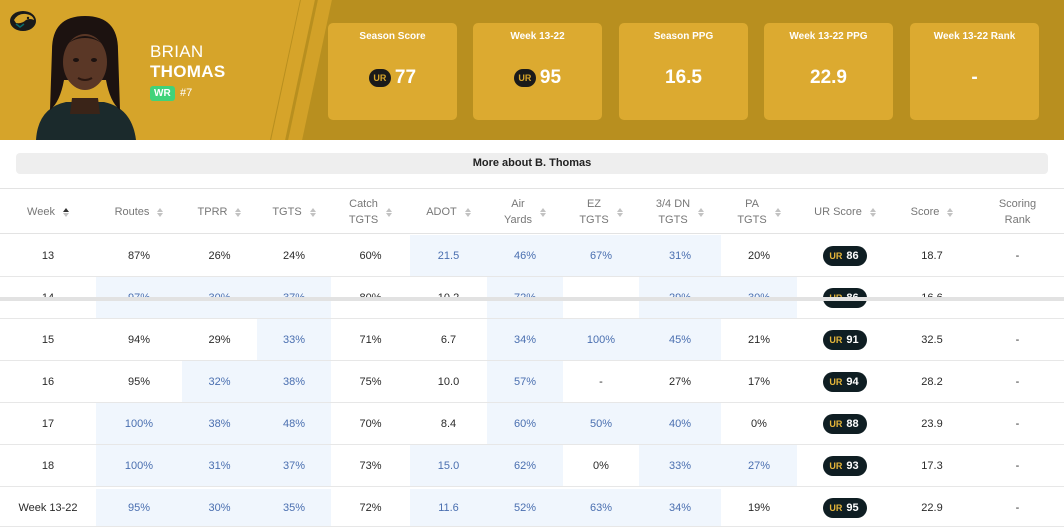  What do you see at coordinates (852, 423) in the screenshot?
I see `ur-score-value: 88` at bounding box center [852, 423].